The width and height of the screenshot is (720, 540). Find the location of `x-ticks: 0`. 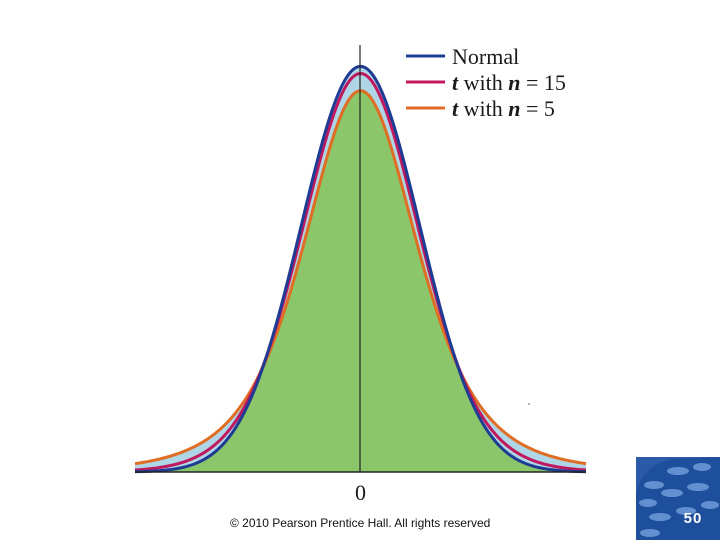

x-ticks: 0 is located at coordinates (360, 492).